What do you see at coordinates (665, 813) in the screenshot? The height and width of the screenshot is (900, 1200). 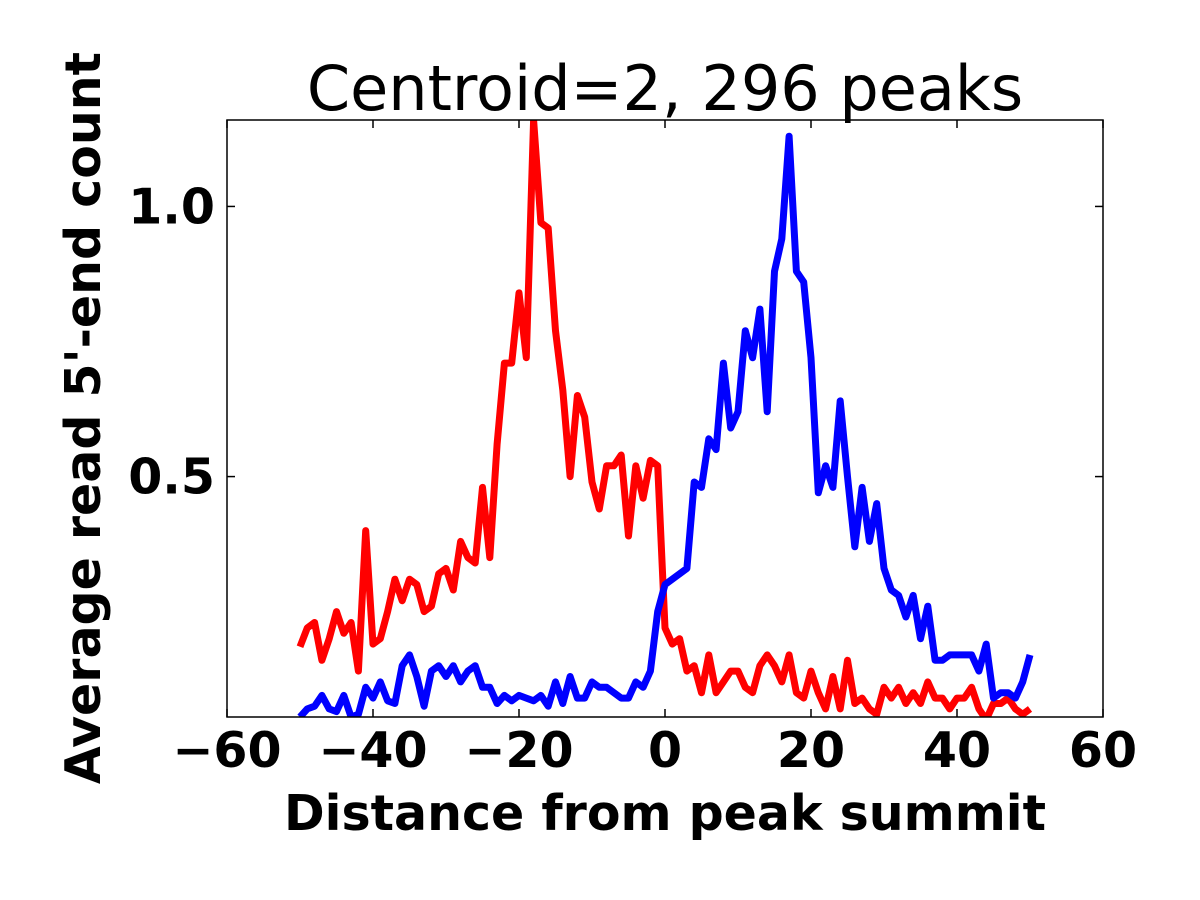 I see `x-axis-label: Distance from peak summit` at bounding box center [665, 813].